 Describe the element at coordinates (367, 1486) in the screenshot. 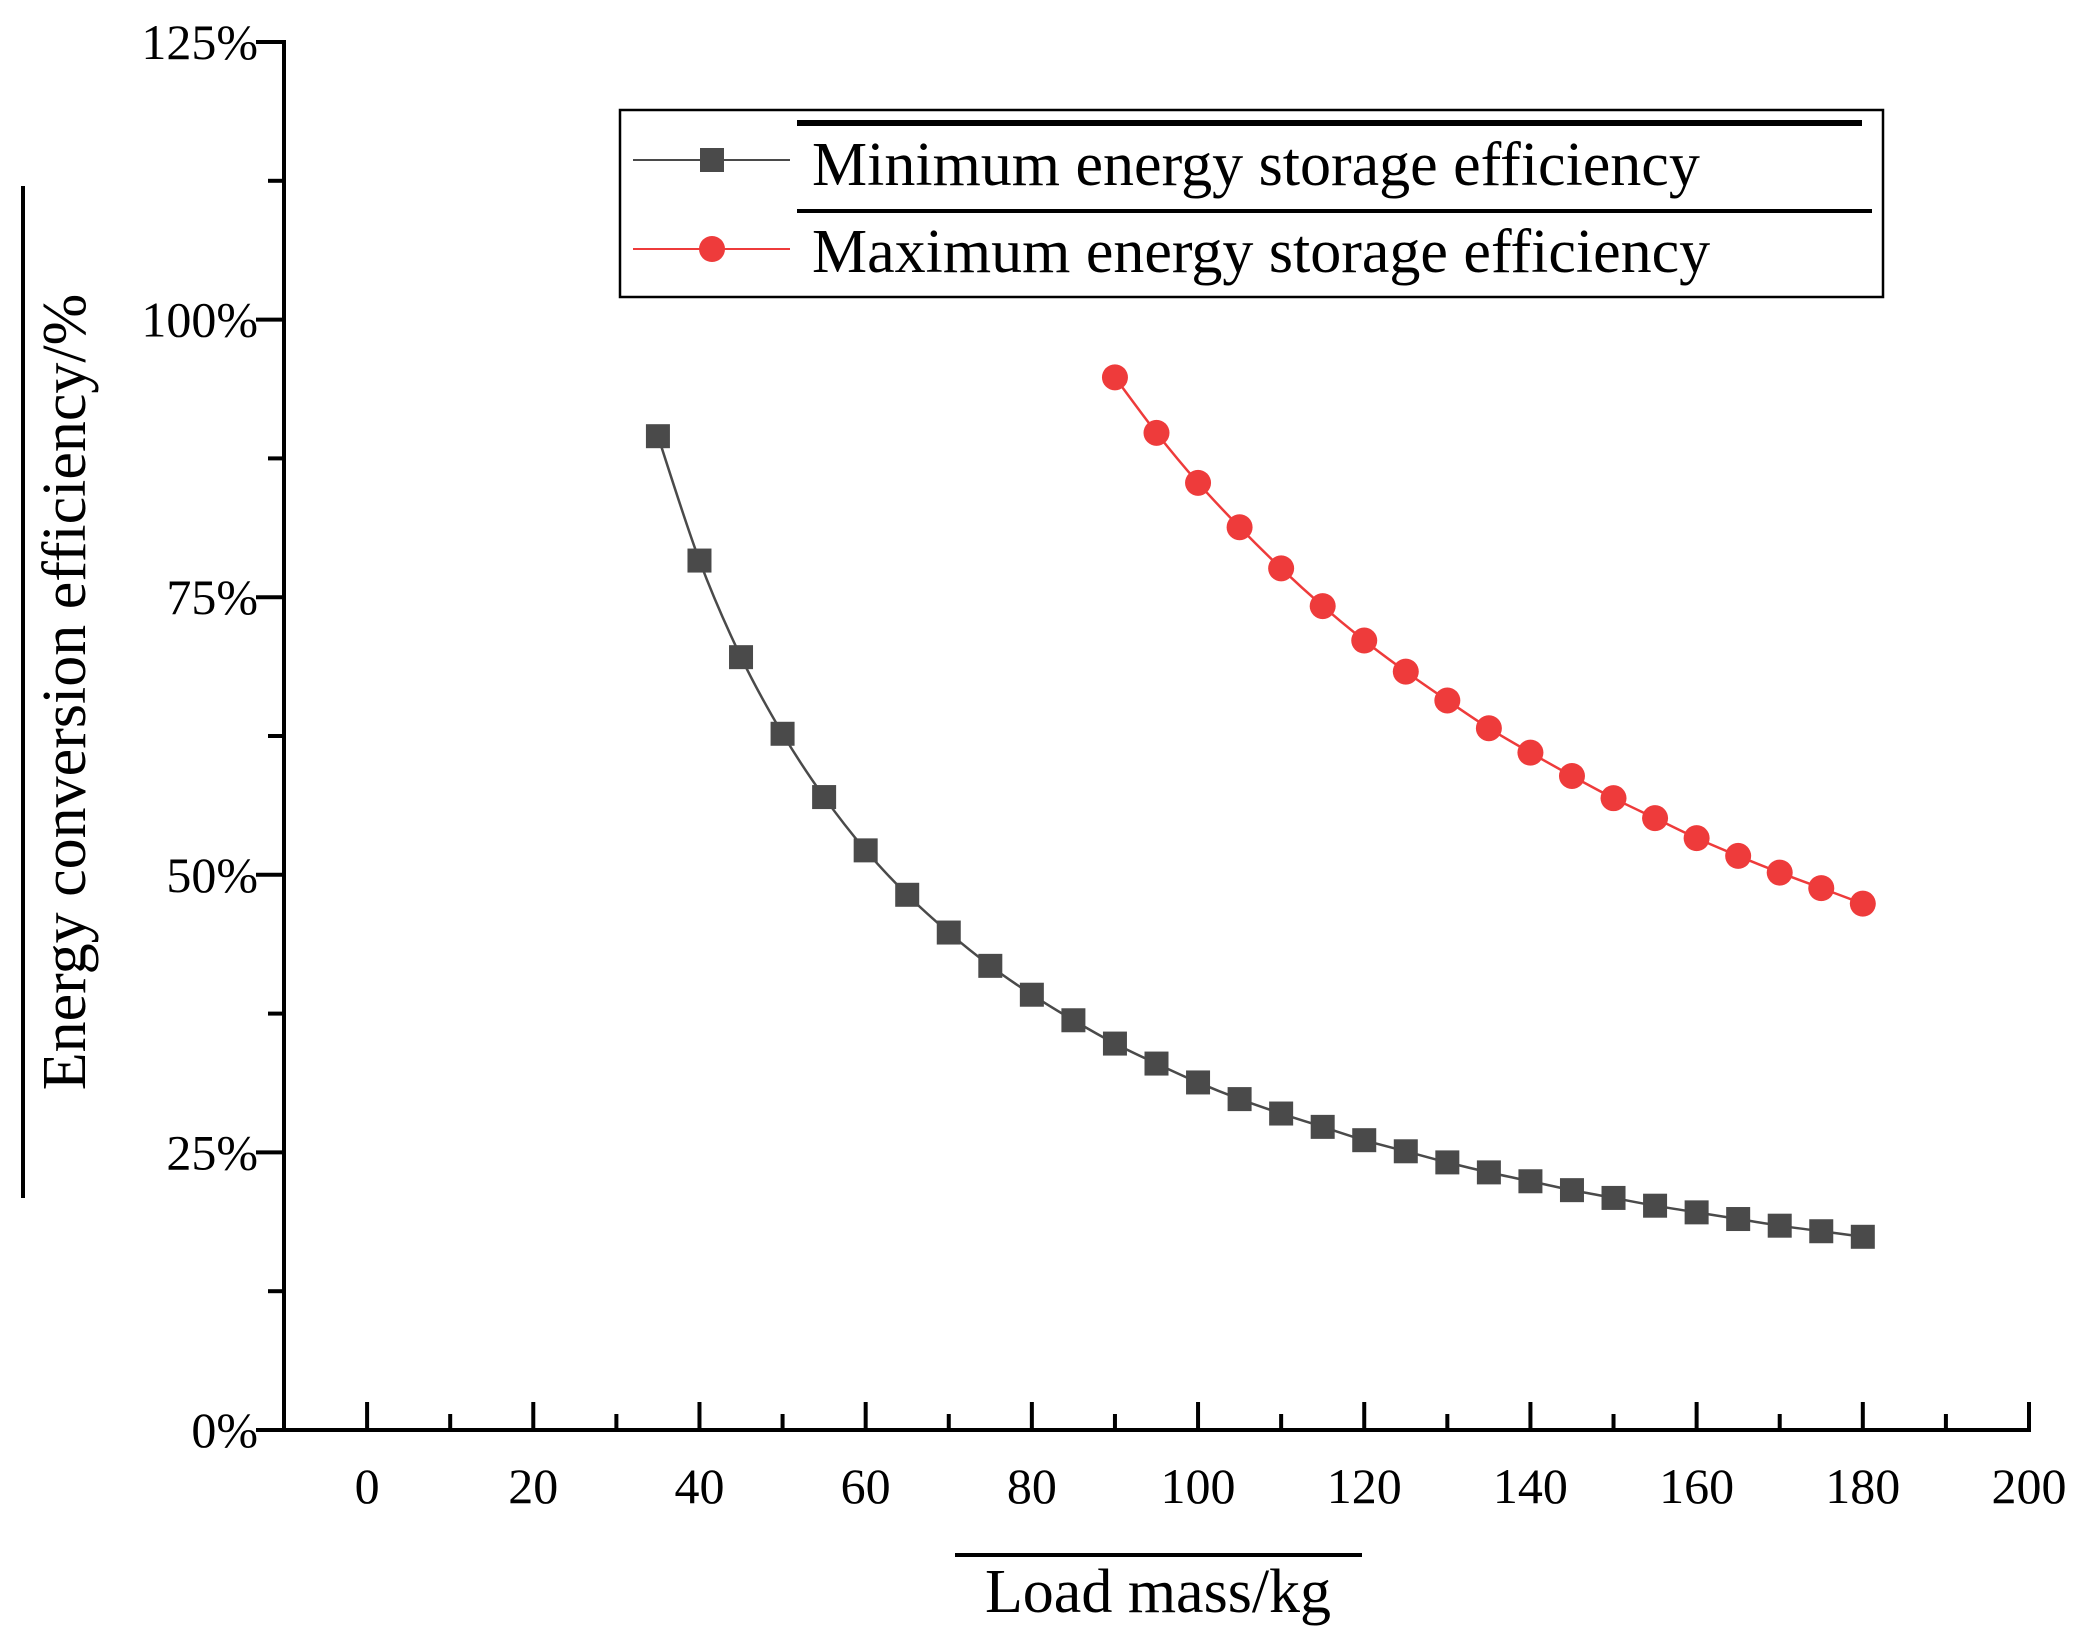

I see `x-tick-label: 0` at that location.